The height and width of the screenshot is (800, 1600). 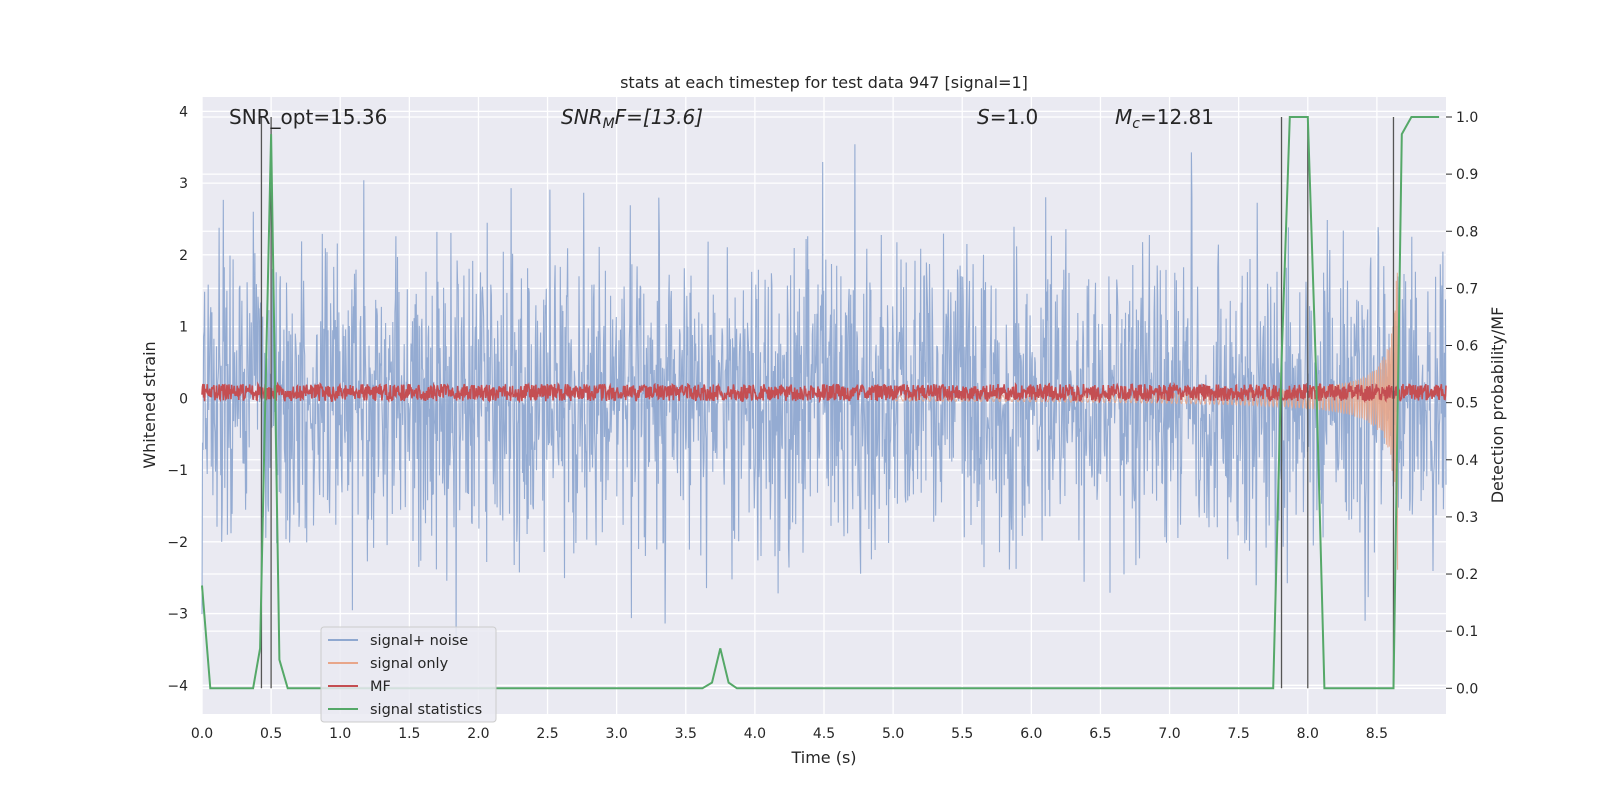 What do you see at coordinates (183, 256) in the screenshot?
I see `y-tick-label: 2` at bounding box center [183, 256].